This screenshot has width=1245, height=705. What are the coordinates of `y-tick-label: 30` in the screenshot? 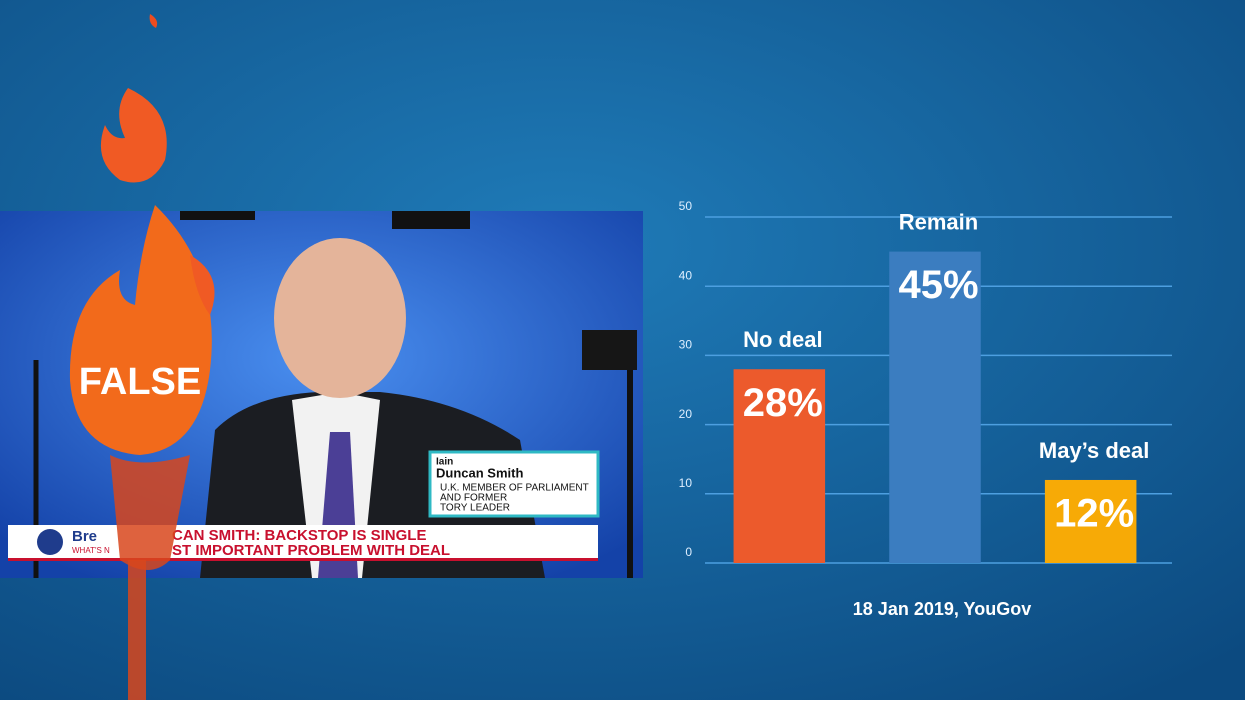 It's located at (686, 345).